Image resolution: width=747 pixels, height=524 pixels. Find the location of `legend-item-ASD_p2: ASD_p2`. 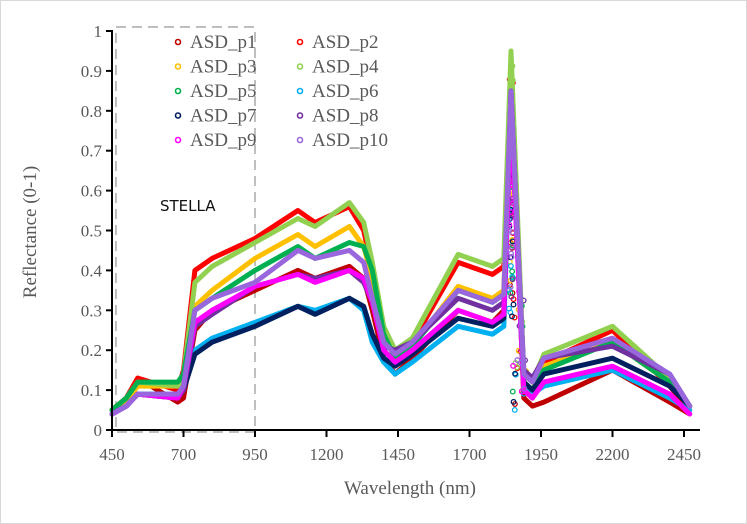

legend-item-ASD_p2: ASD_p2 is located at coordinates (337, 42).